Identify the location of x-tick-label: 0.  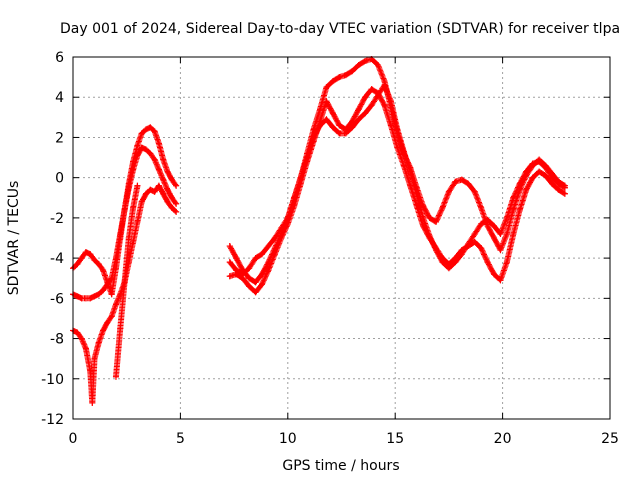
(73, 439).